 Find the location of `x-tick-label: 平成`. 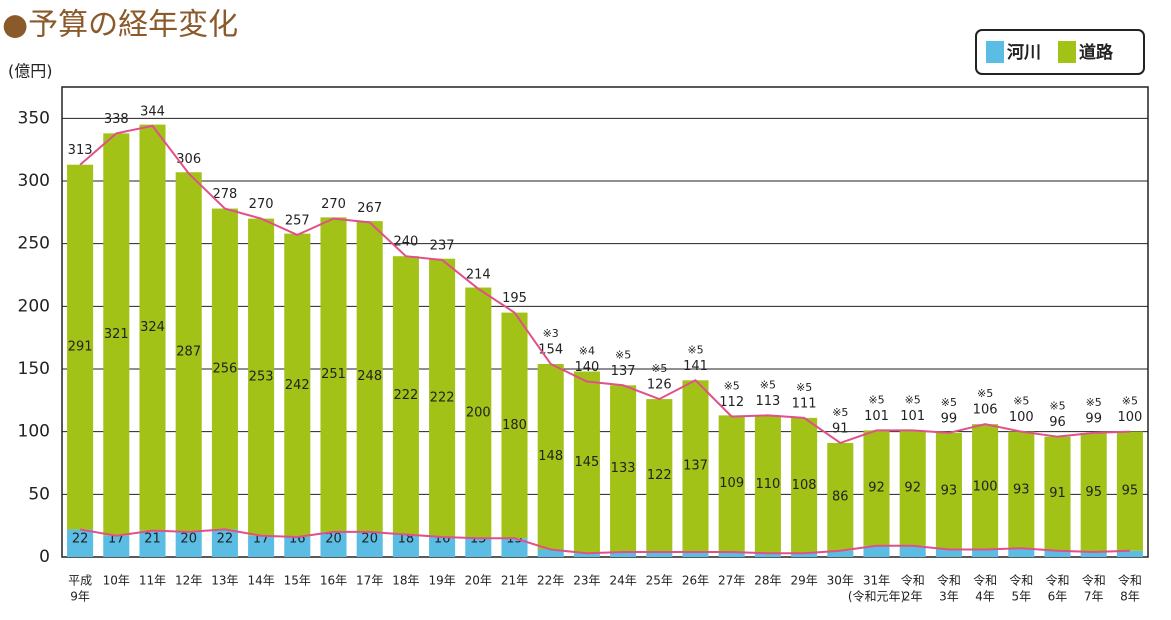

x-tick-label: 平成 is located at coordinates (80, 581).